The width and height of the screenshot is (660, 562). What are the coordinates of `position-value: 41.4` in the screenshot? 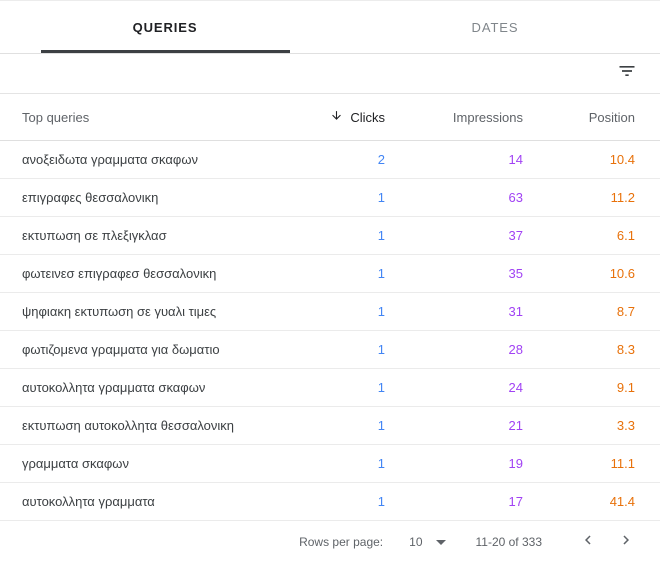 It's located at (622, 501).